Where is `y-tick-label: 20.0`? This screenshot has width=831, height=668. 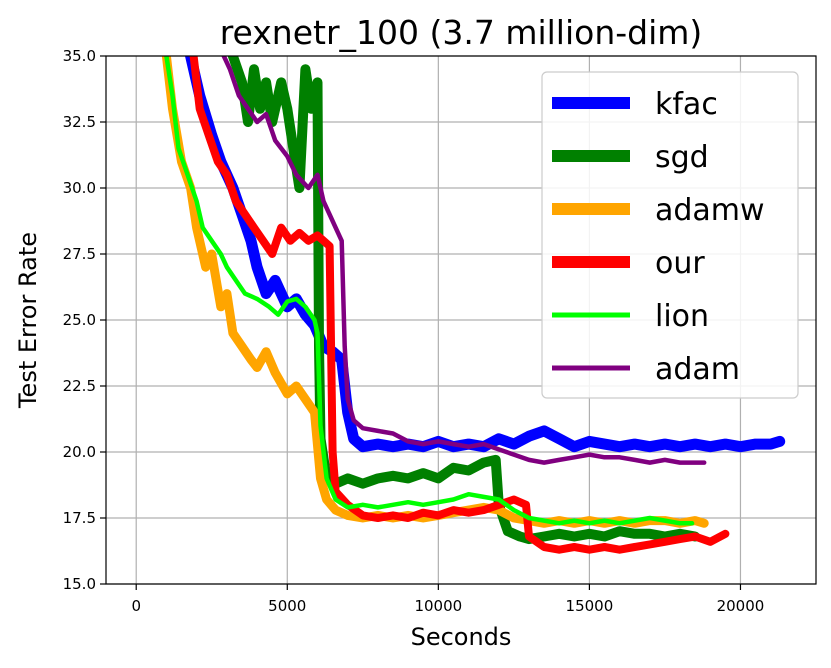
y-tick-label: 20.0 is located at coordinates (79, 452).